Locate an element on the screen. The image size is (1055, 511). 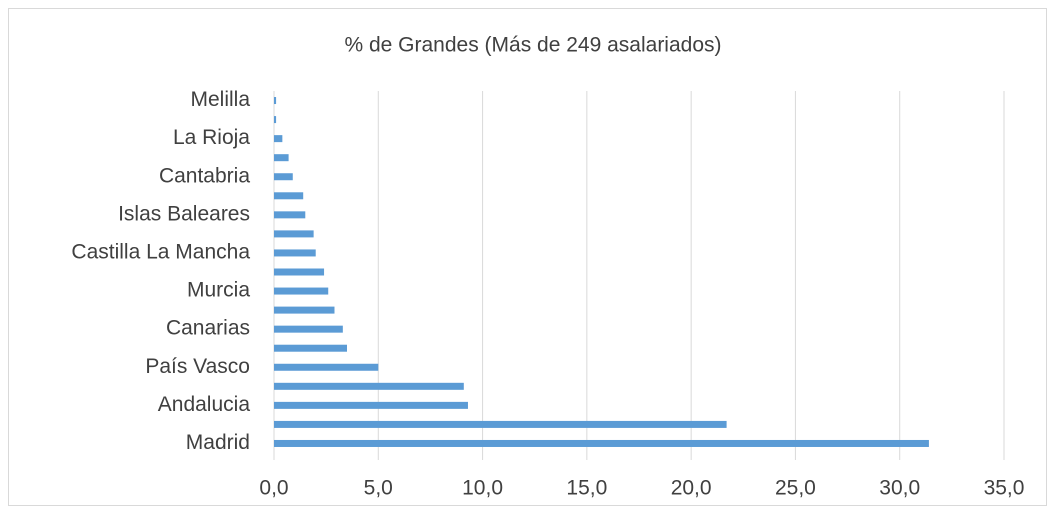
x-tick-label: 15,0 is located at coordinates (586, 488).